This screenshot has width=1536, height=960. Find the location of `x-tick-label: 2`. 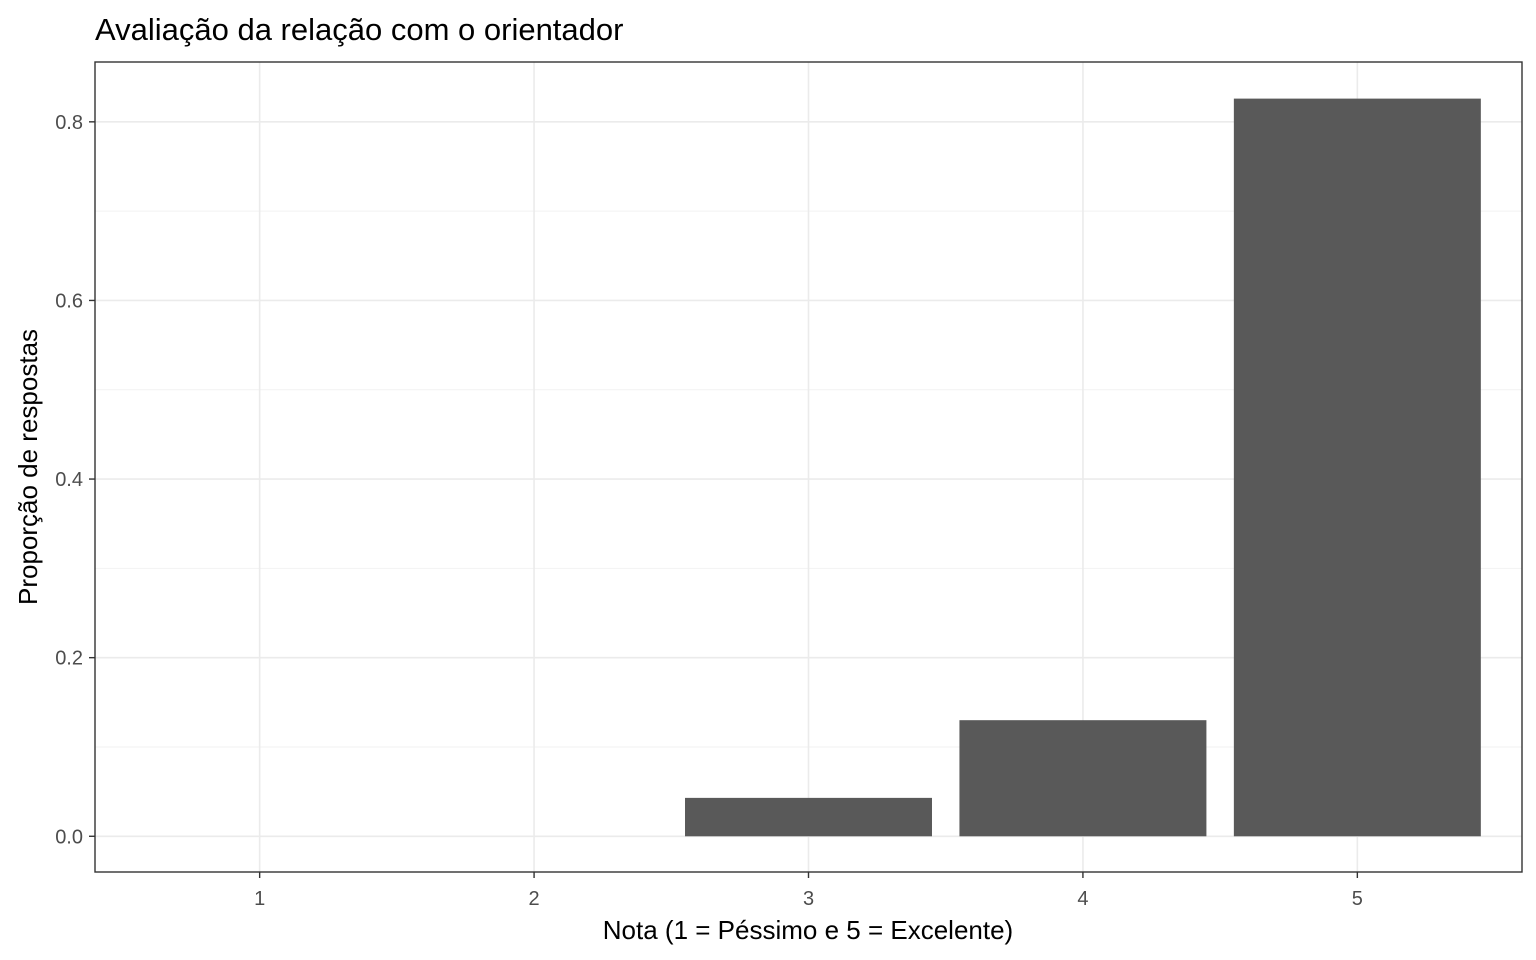

x-tick-label: 2 is located at coordinates (534, 899).